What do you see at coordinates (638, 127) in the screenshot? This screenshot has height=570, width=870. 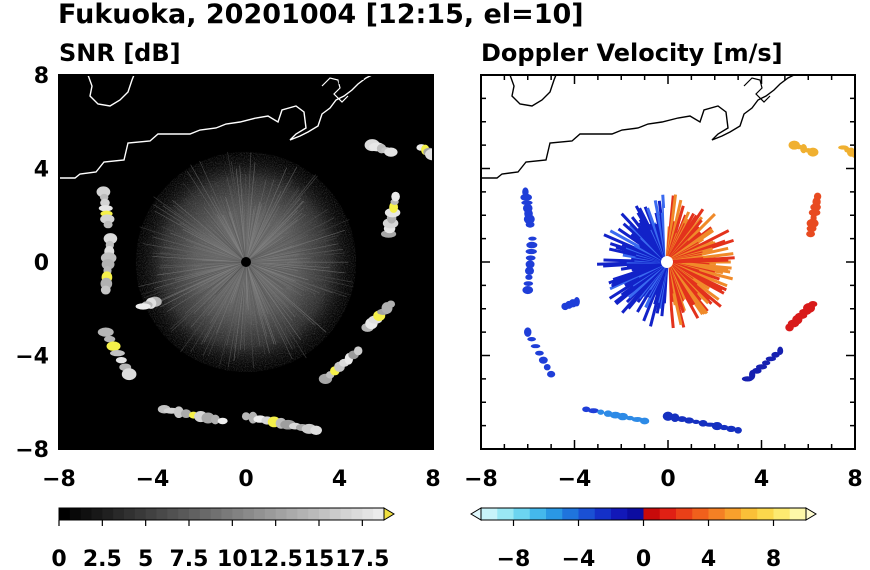 I see `doppler-coastline` at bounding box center [638, 127].